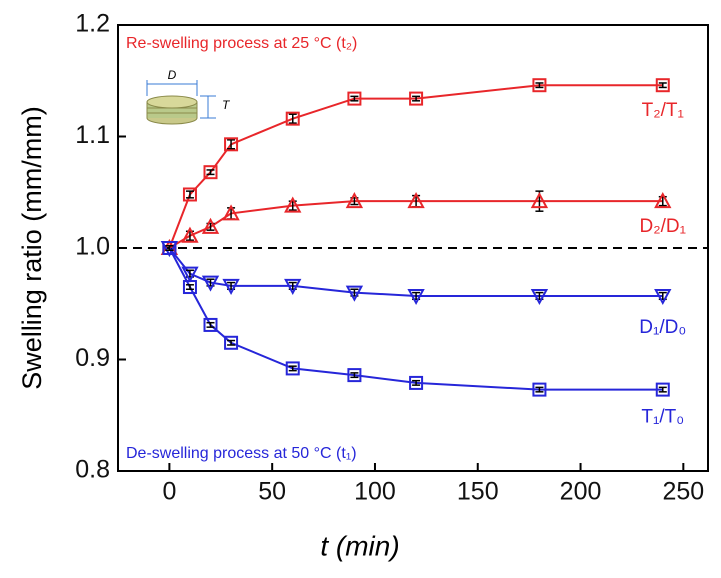  Describe the element at coordinates (272, 492) in the screenshot. I see `x-tick-label: 50` at that location.